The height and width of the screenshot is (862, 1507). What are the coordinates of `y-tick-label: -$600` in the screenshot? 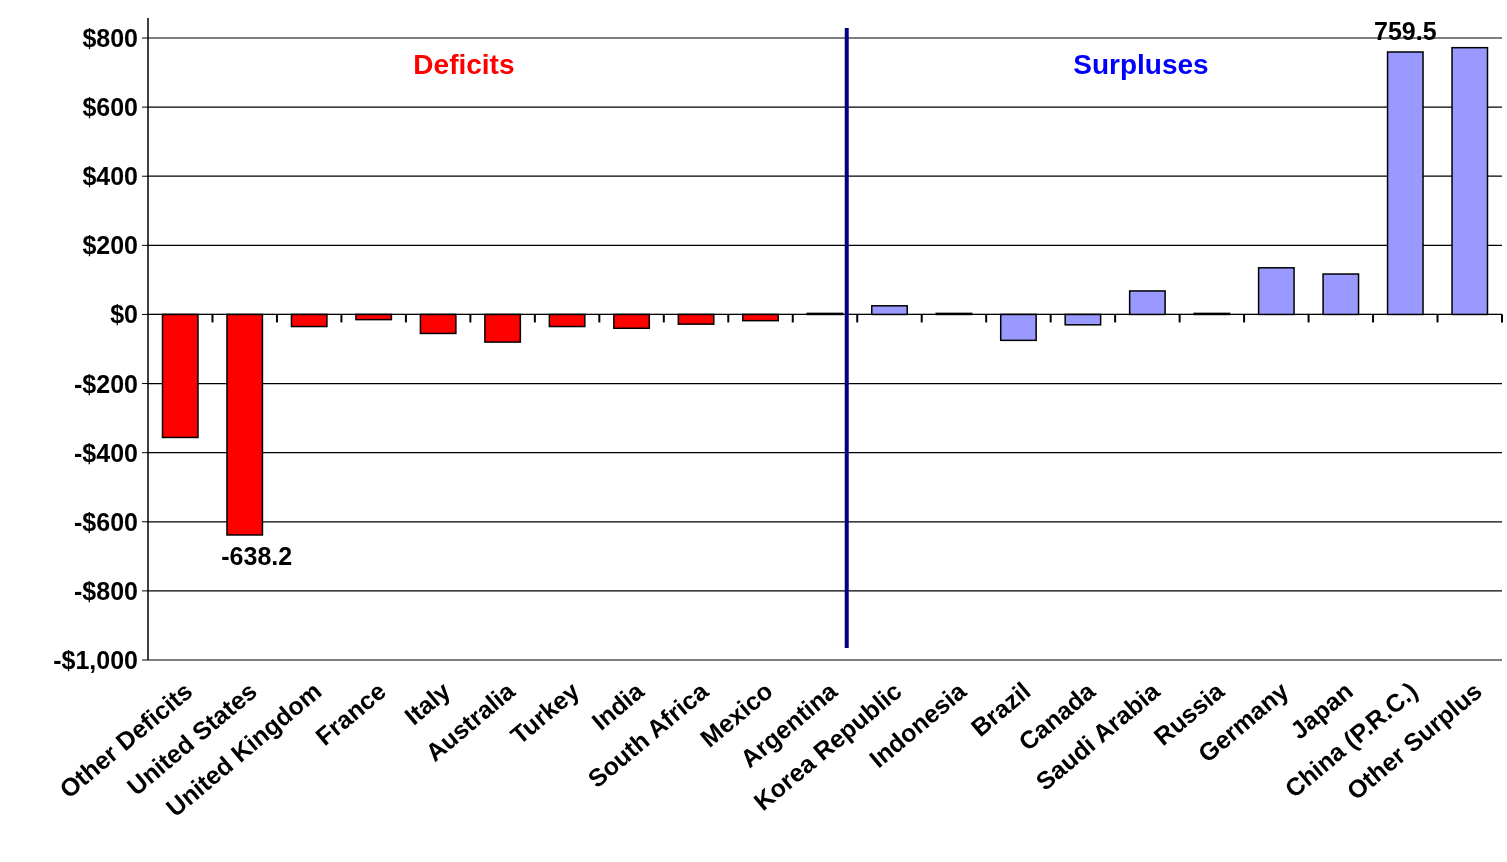 It's located at (106, 521).